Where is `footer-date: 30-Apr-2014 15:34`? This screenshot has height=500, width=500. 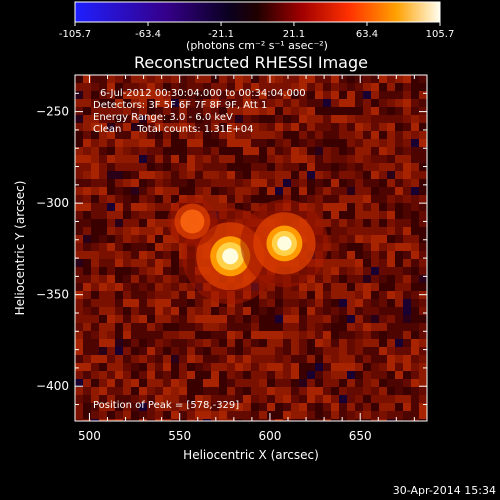
footer-date: 30-Apr-2014 15:34 is located at coordinates (444, 490).